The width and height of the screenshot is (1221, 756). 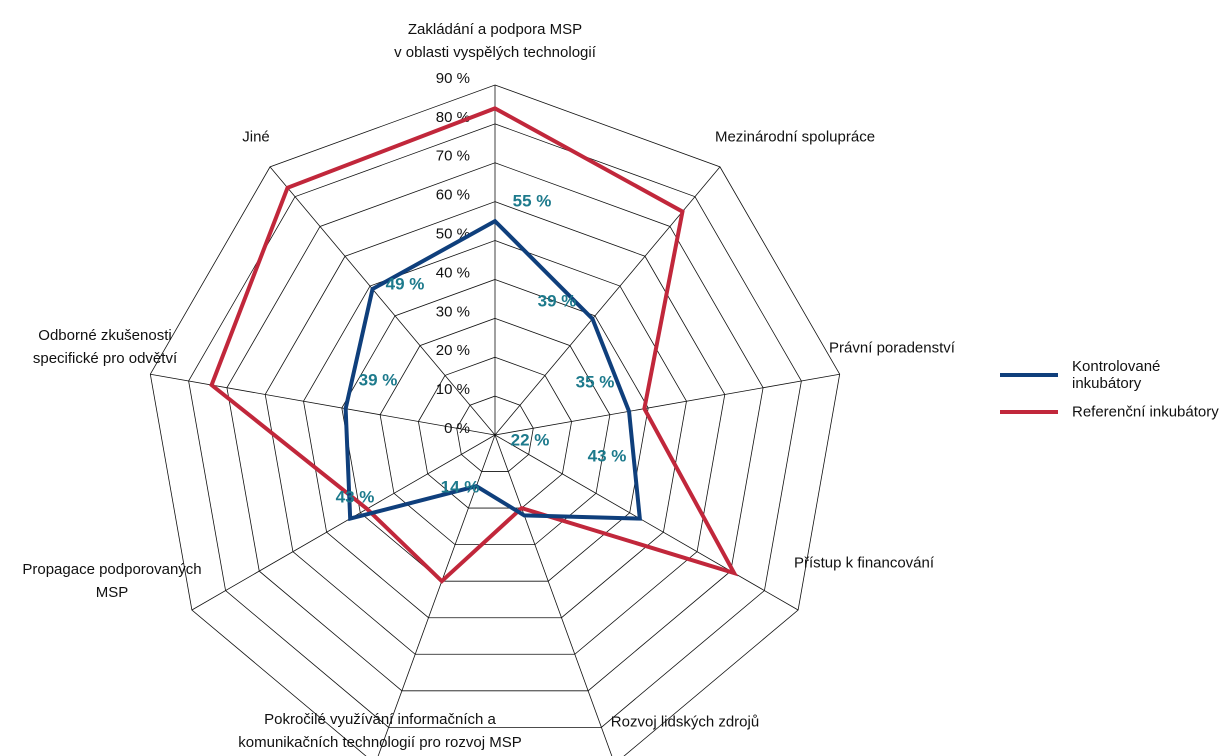 What do you see at coordinates (453, 350) in the screenshot?
I see `tick-label: 20 %` at bounding box center [453, 350].